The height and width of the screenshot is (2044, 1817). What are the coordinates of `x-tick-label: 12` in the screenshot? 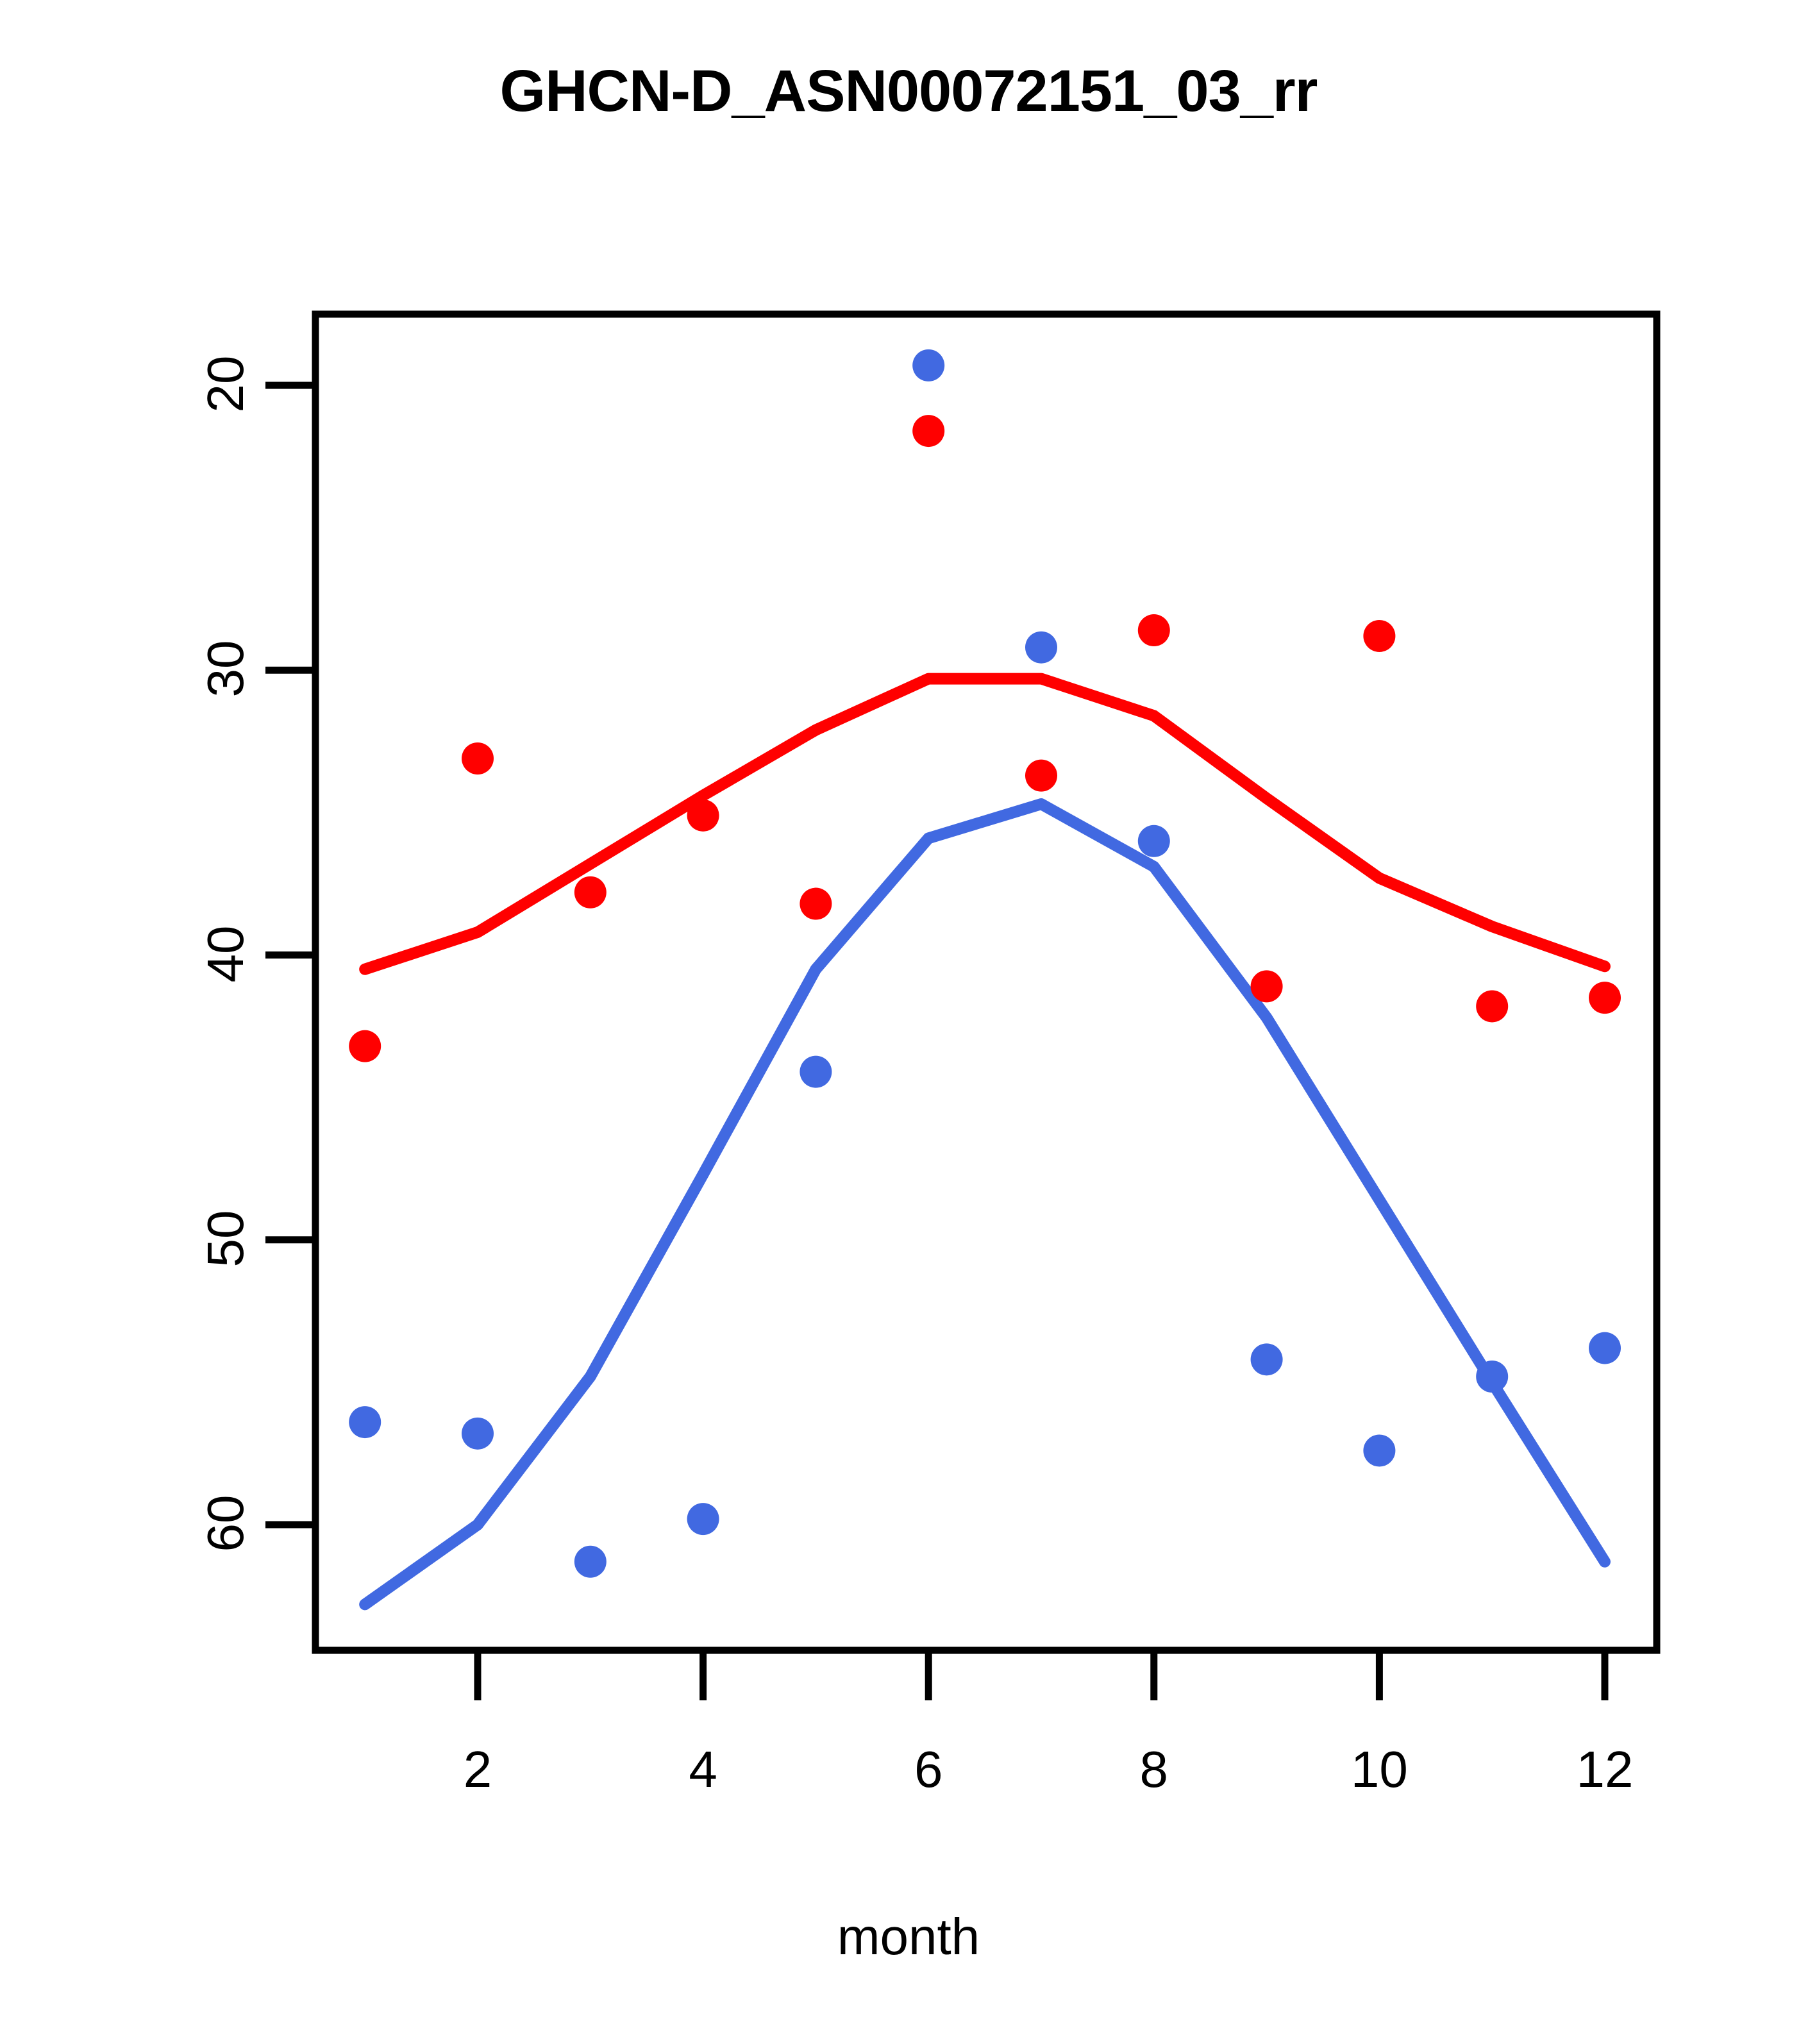 It's located at (1605, 1769).